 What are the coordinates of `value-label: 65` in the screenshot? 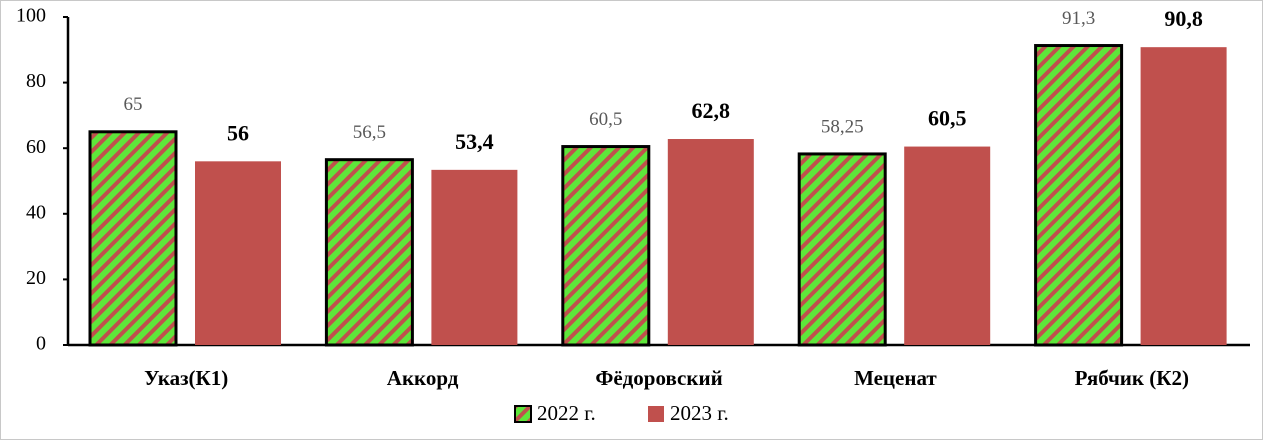 It's located at (133, 104).